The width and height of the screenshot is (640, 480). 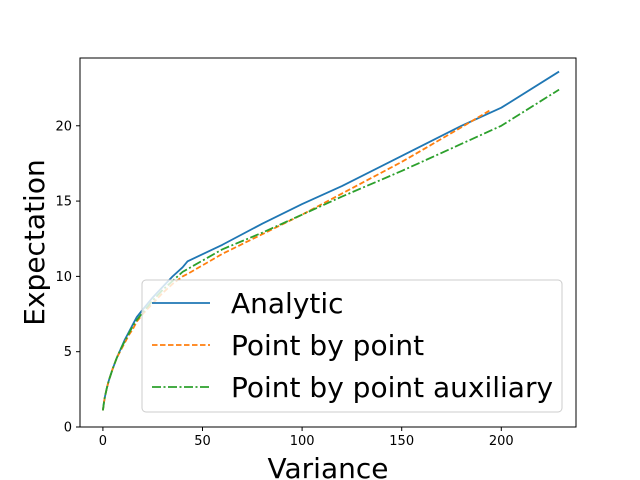 I want to click on y-tick-label: 5, so click(x=68, y=352).